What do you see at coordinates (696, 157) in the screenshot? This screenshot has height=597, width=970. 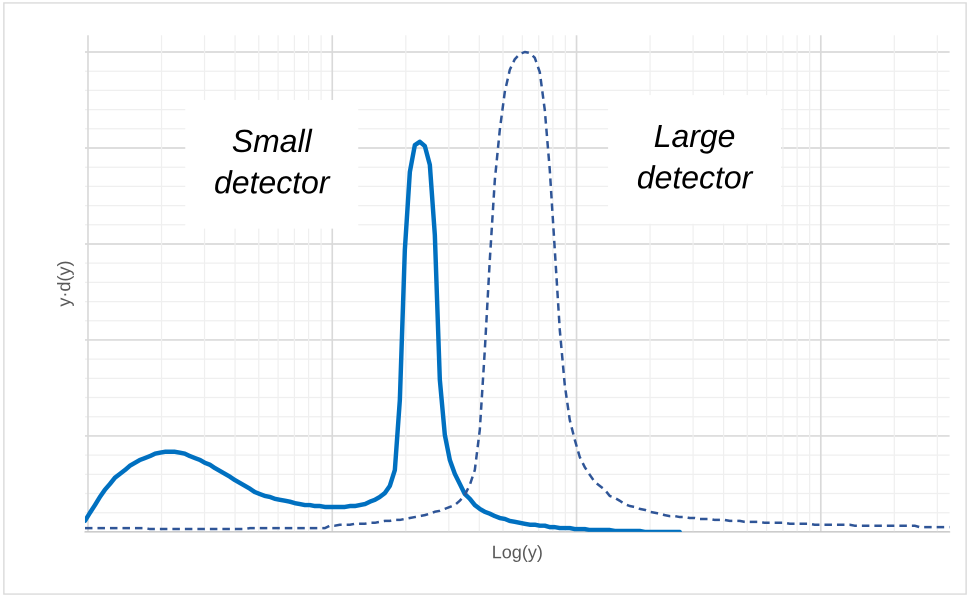 I see `text: Large detector` at bounding box center [696, 157].